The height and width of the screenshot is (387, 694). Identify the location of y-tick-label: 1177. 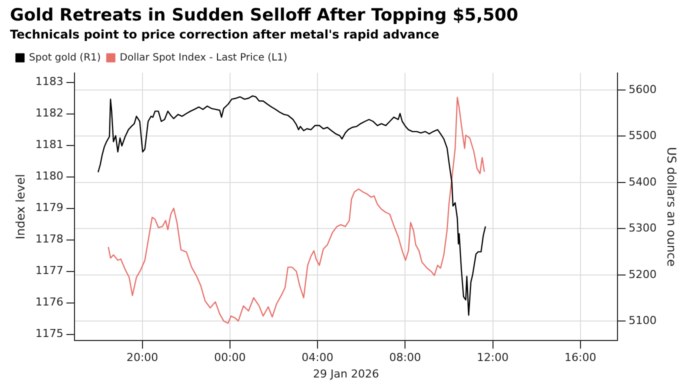
(49, 271).